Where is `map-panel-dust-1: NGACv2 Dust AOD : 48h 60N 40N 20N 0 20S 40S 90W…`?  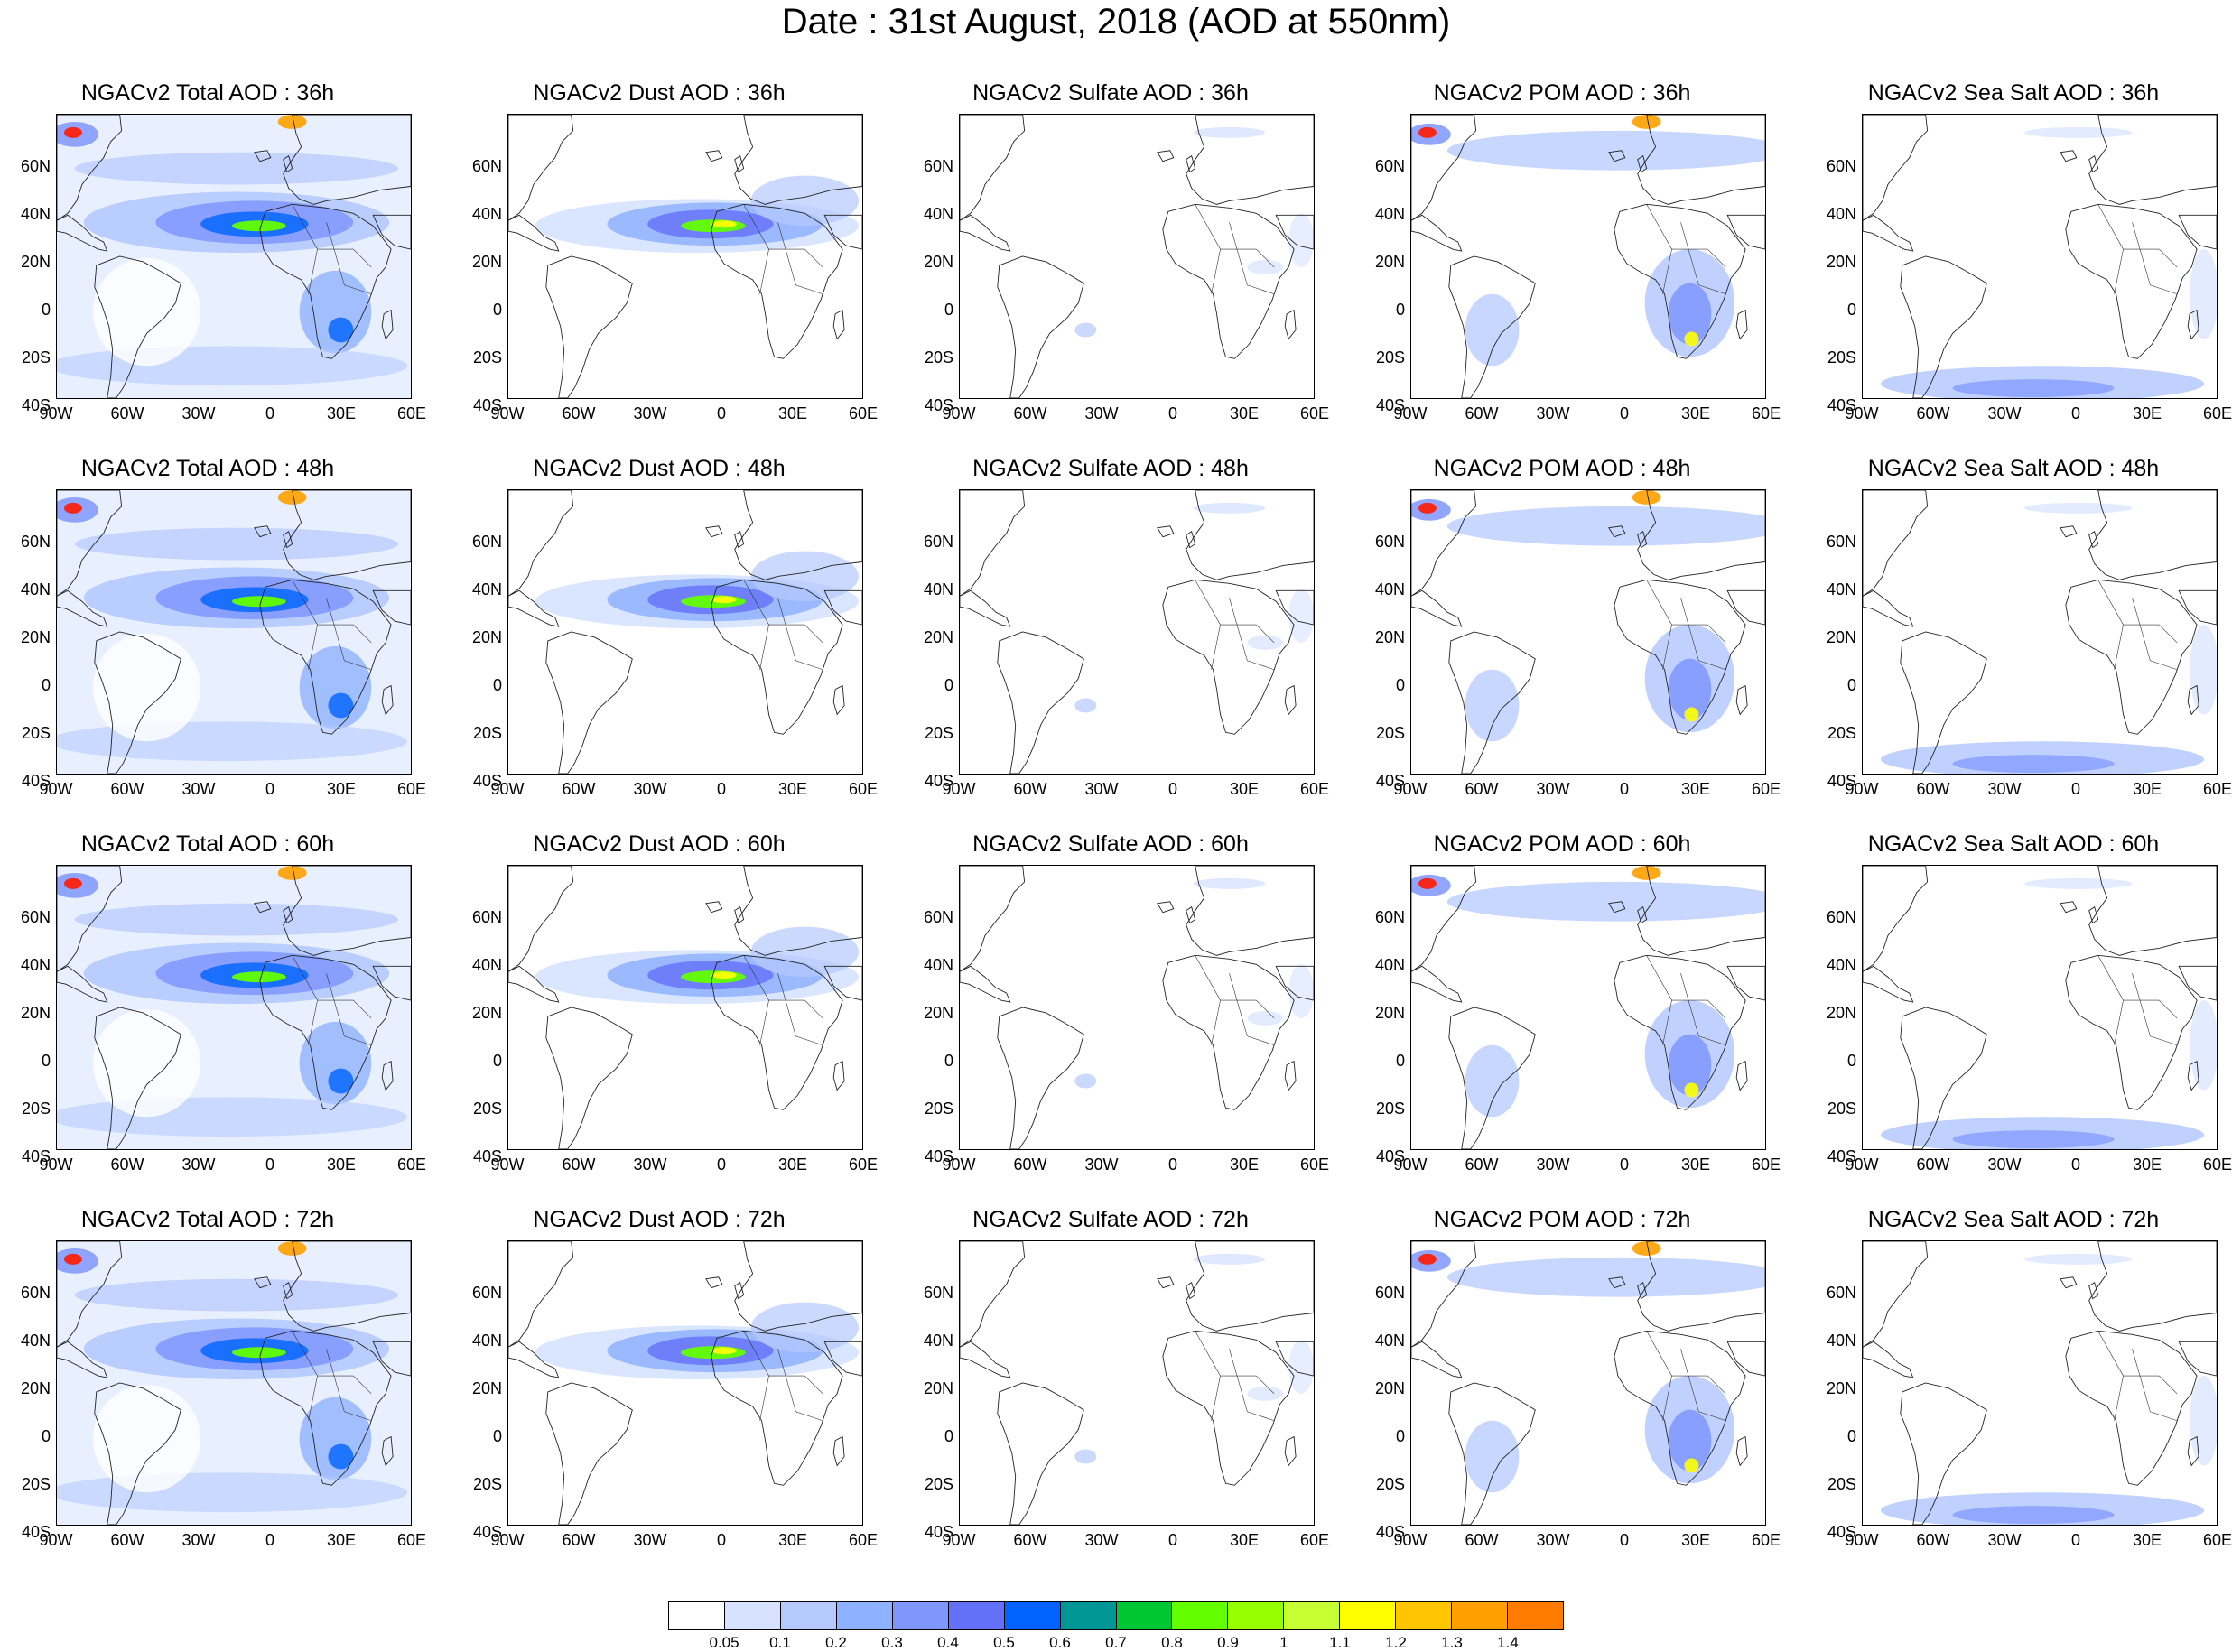 map-panel-dust-1: NGACv2 Dust AOD : 48h 60N 40N 20N 0 20S 40S 90W… is located at coordinates (664, 641).